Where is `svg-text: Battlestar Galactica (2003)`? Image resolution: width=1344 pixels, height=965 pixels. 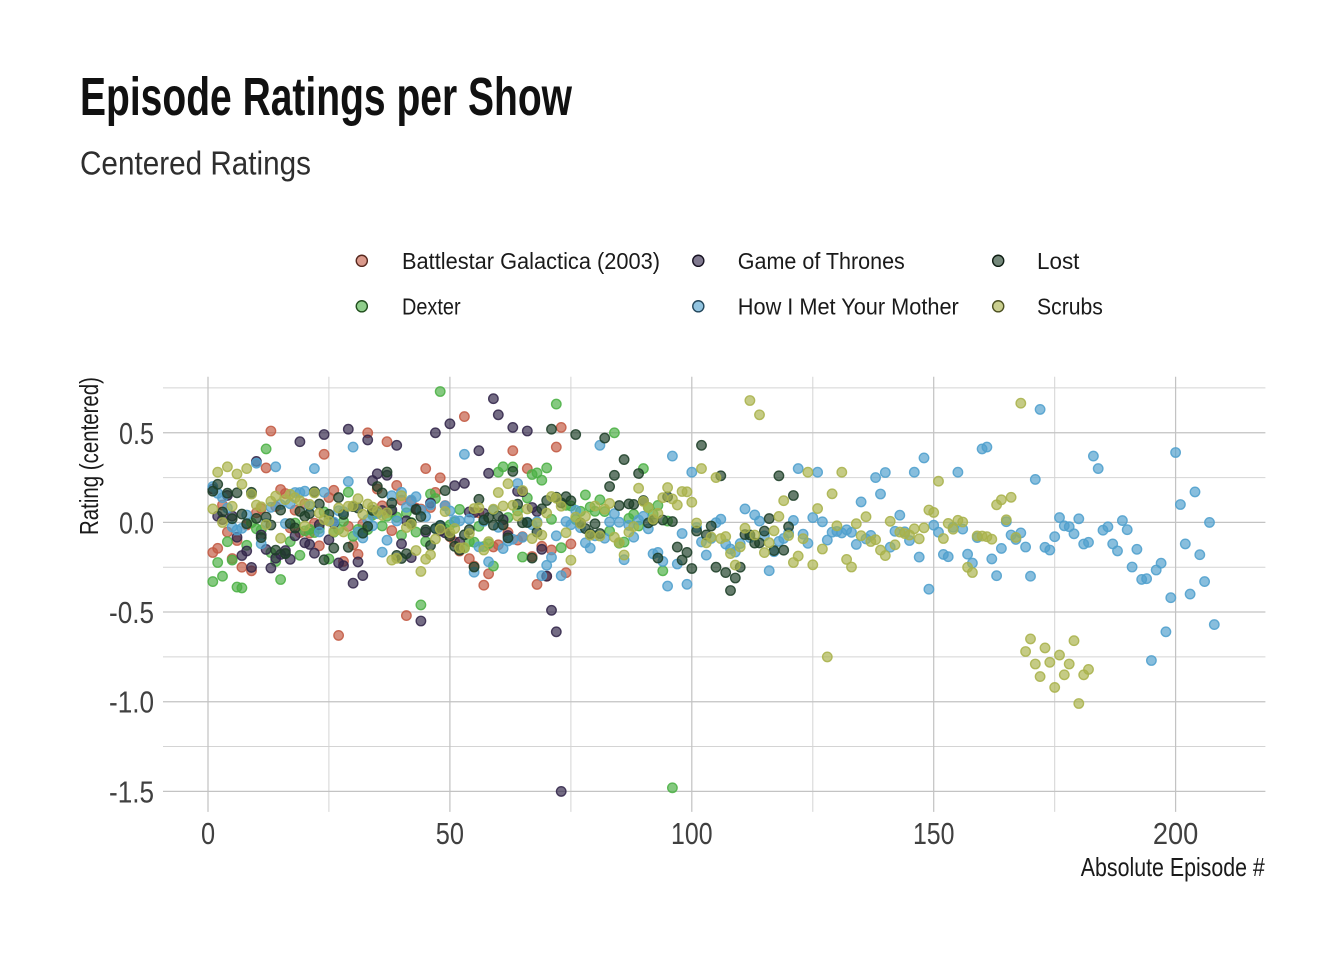
svg-text: Battlestar Galactica (2003) is located at coordinates (531, 261).